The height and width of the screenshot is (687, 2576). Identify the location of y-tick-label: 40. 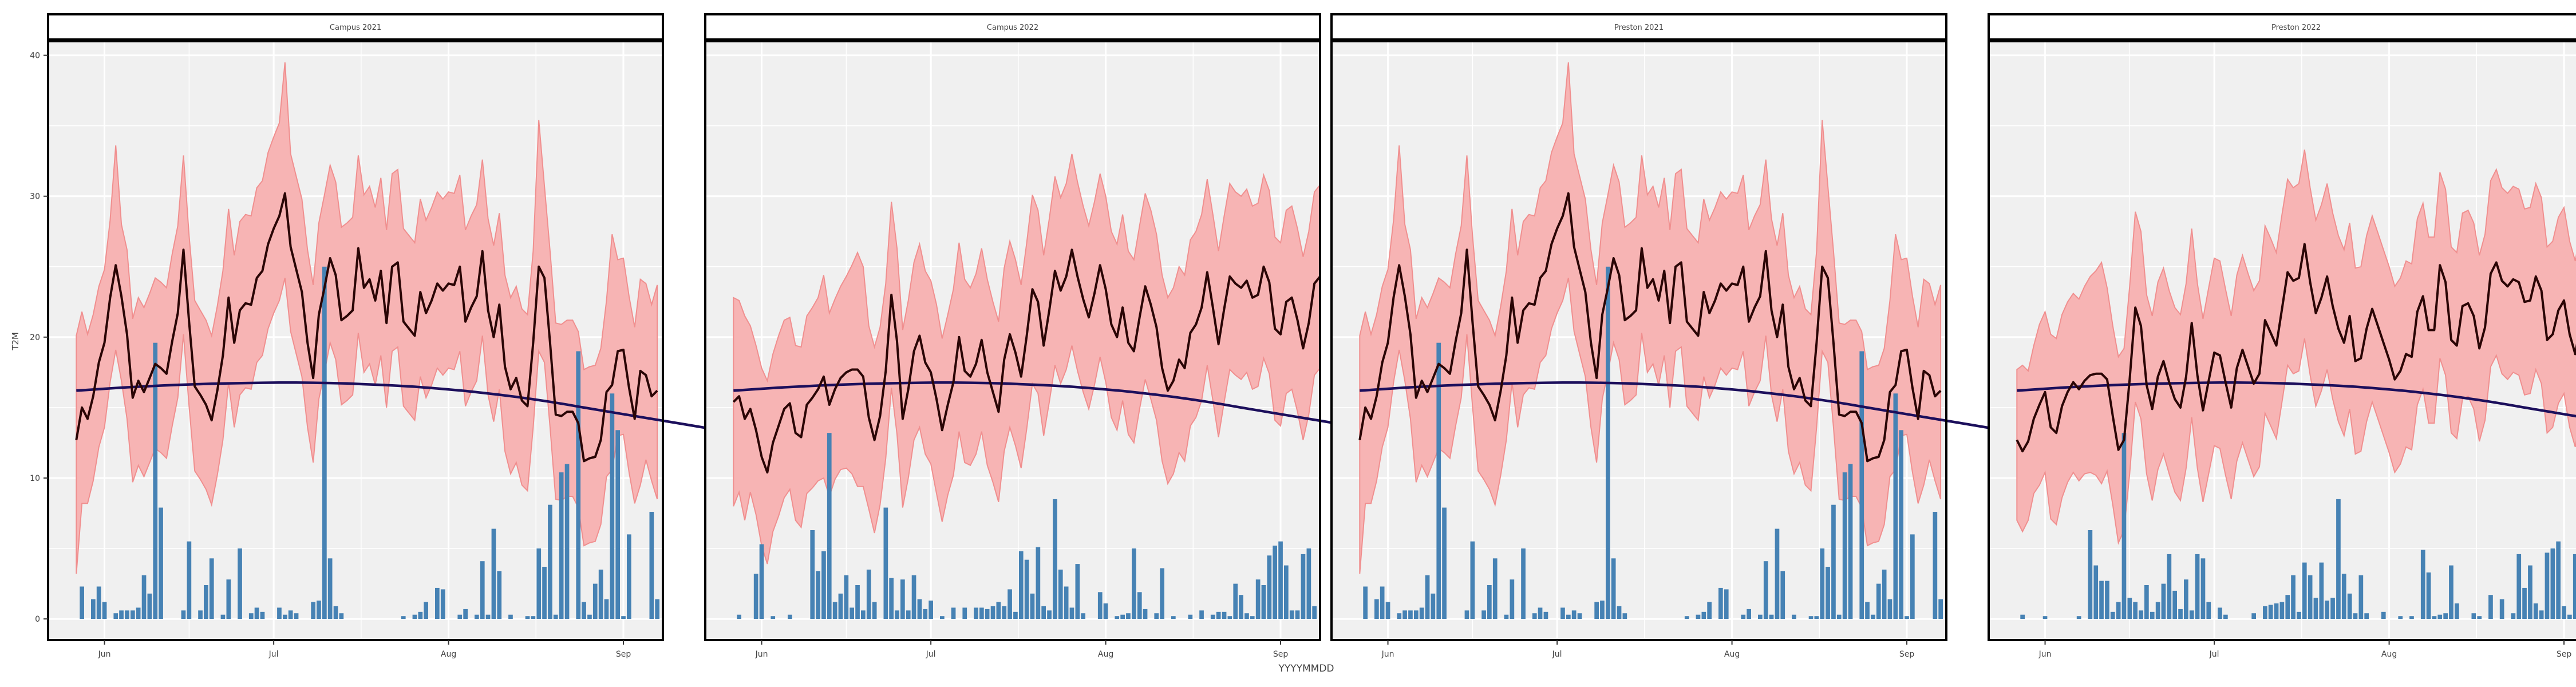
(35, 57).